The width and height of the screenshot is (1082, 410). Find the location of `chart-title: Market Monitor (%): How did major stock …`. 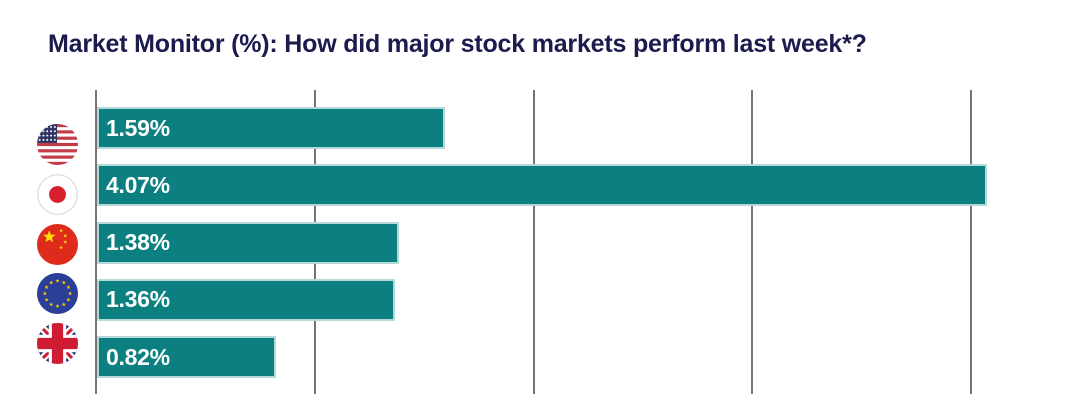

chart-title: Market Monitor (%): How did major stock … is located at coordinates (457, 44).